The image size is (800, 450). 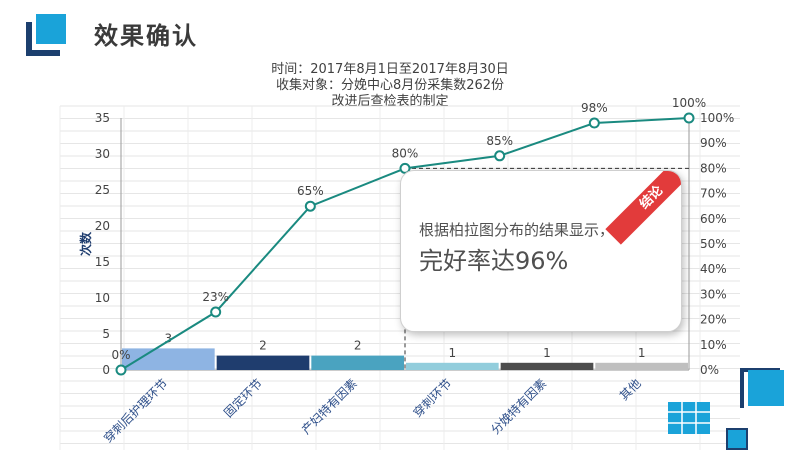 What do you see at coordinates (713, 345) in the screenshot?
I see `y2-tick-label: 10%` at bounding box center [713, 345].